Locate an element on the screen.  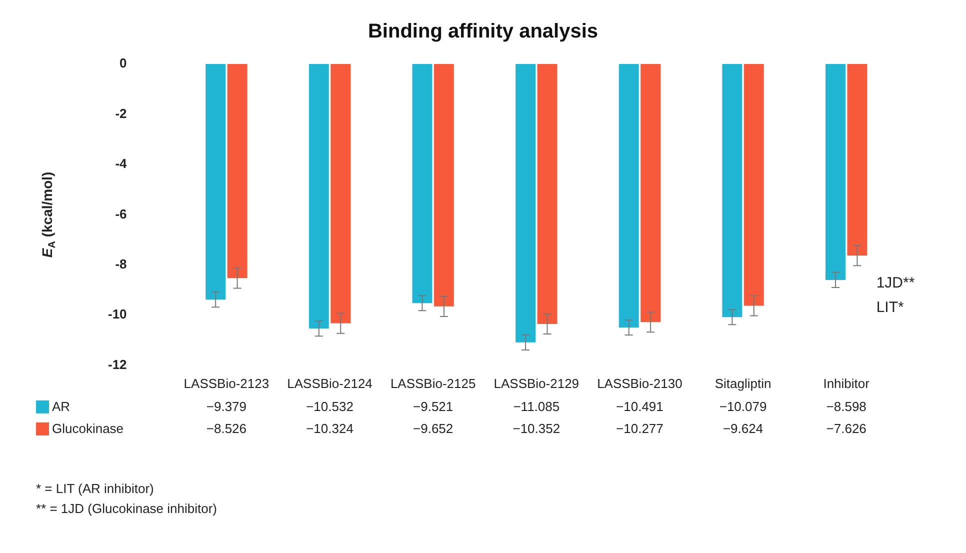
text: ** = 1JD (Glucokinase inhibitor) is located at coordinates (126, 508).